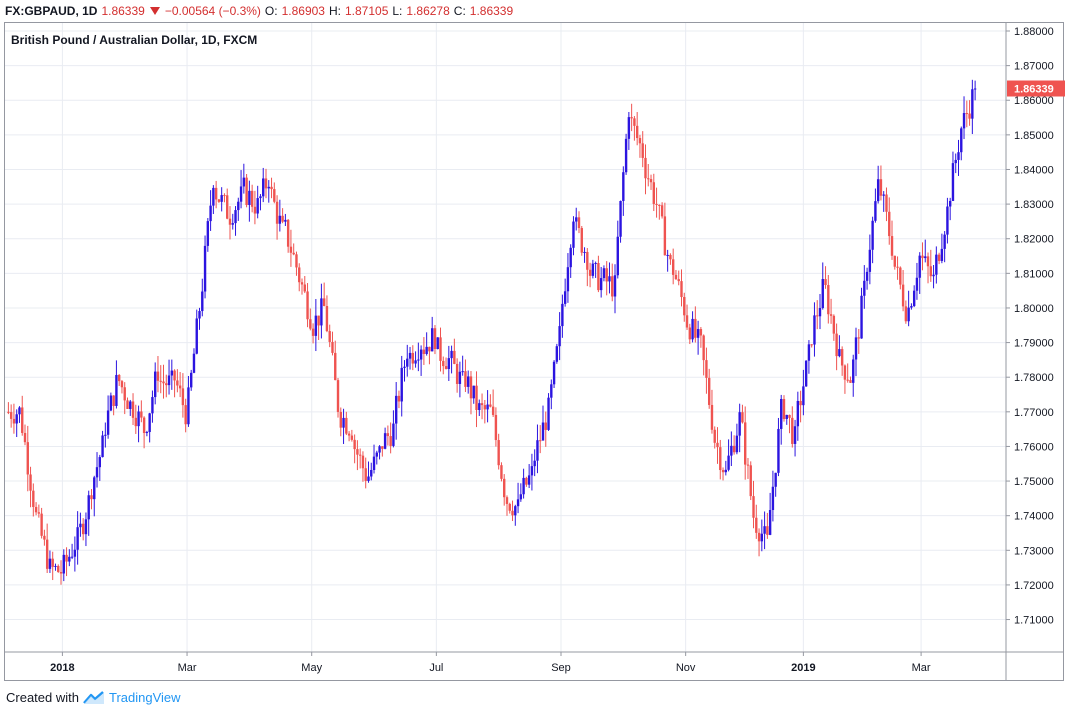 The image size is (1070, 715). What do you see at coordinates (1034, 274) in the screenshot?
I see `y-tick-label: 1.81000` at bounding box center [1034, 274].